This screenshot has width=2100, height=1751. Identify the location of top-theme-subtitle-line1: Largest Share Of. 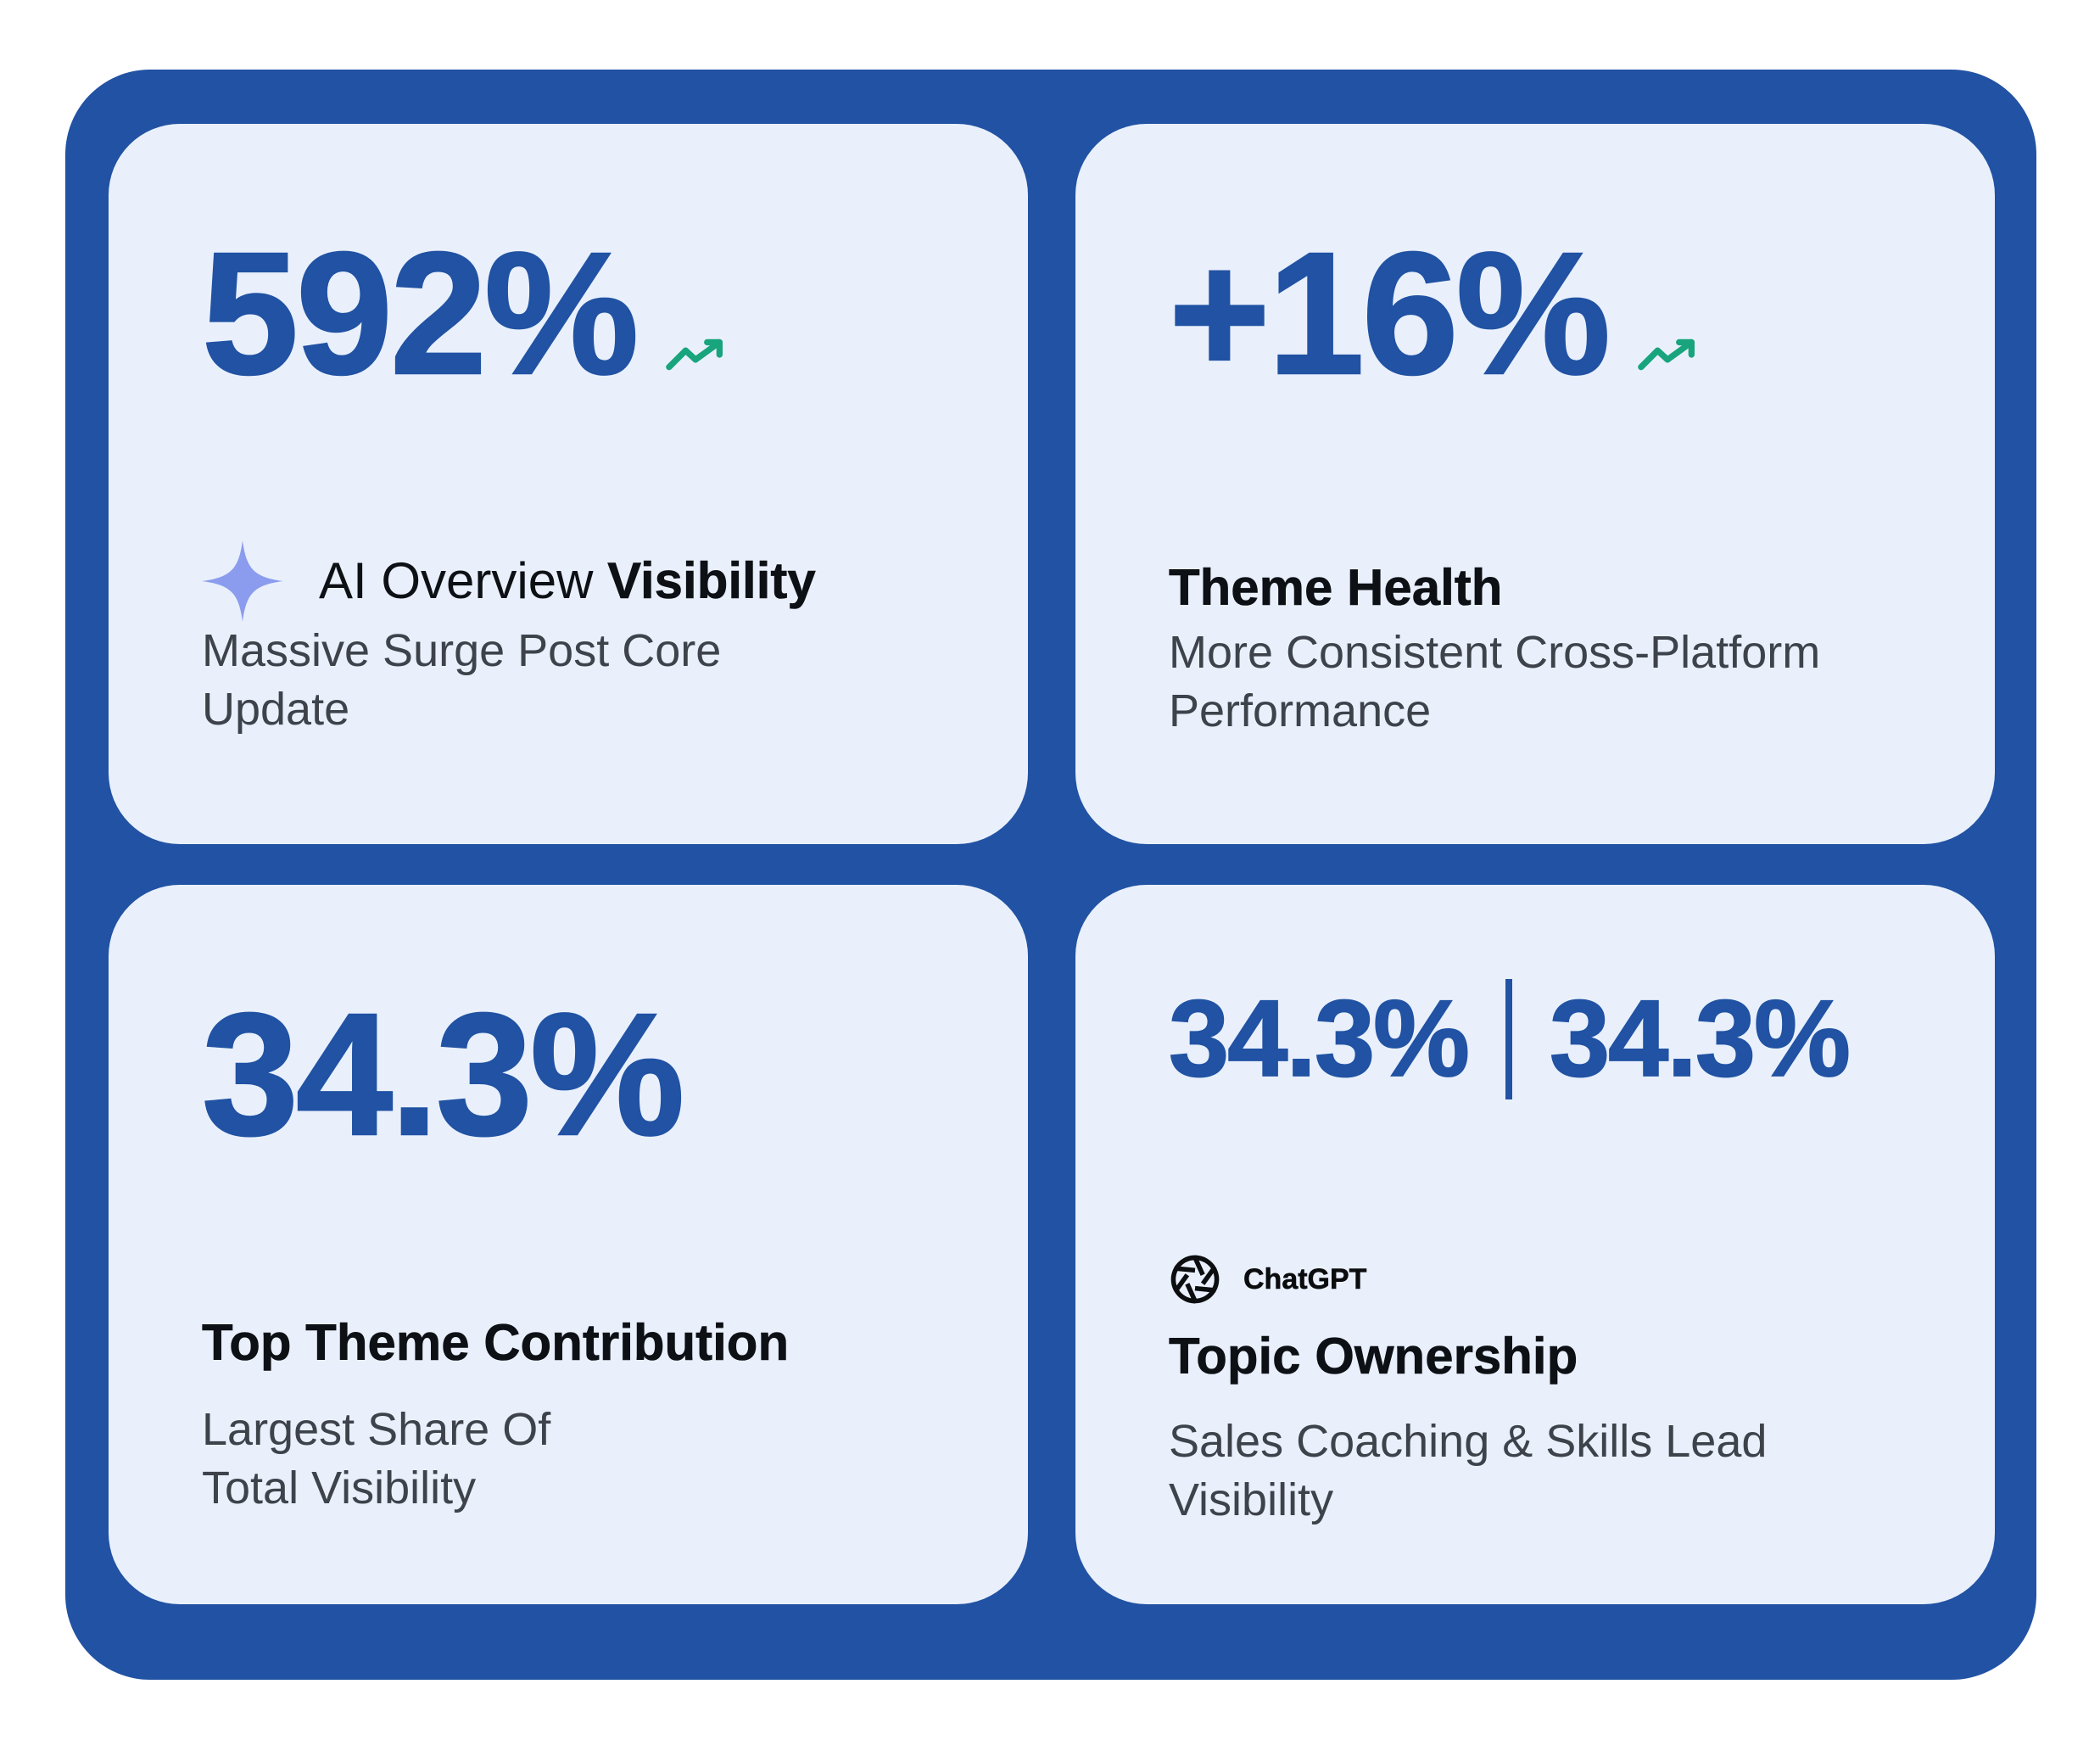
(376, 1429).